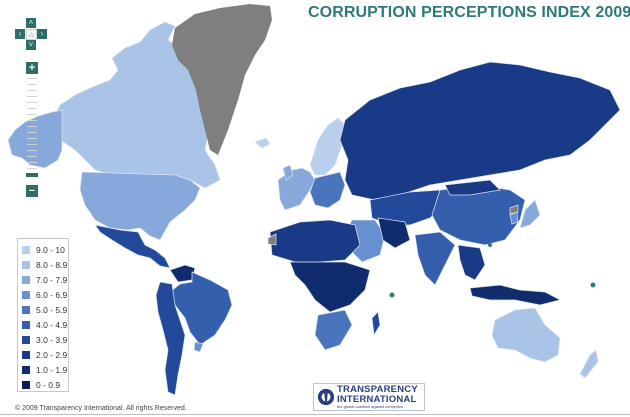  What do you see at coordinates (327, 146) in the screenshot?
I see `region-scandinavia` at bounding box center [327, 146].